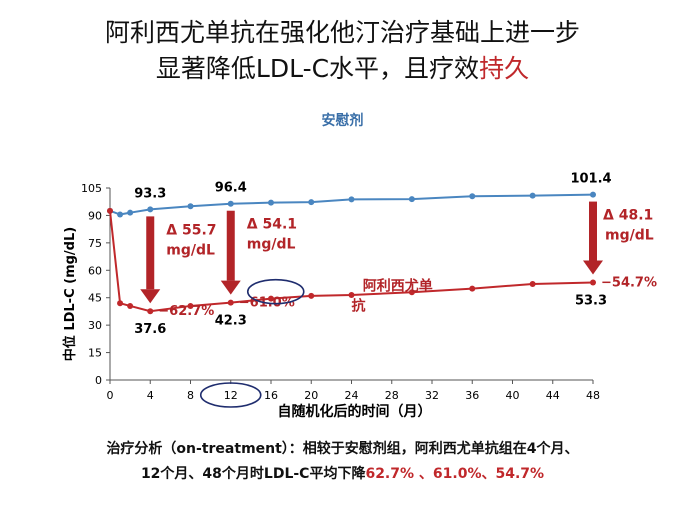  Describe the element at coordinates (355, 411) in the screenshot. I see `x-axis-label: 自随机化后的时间（月）` at that location.